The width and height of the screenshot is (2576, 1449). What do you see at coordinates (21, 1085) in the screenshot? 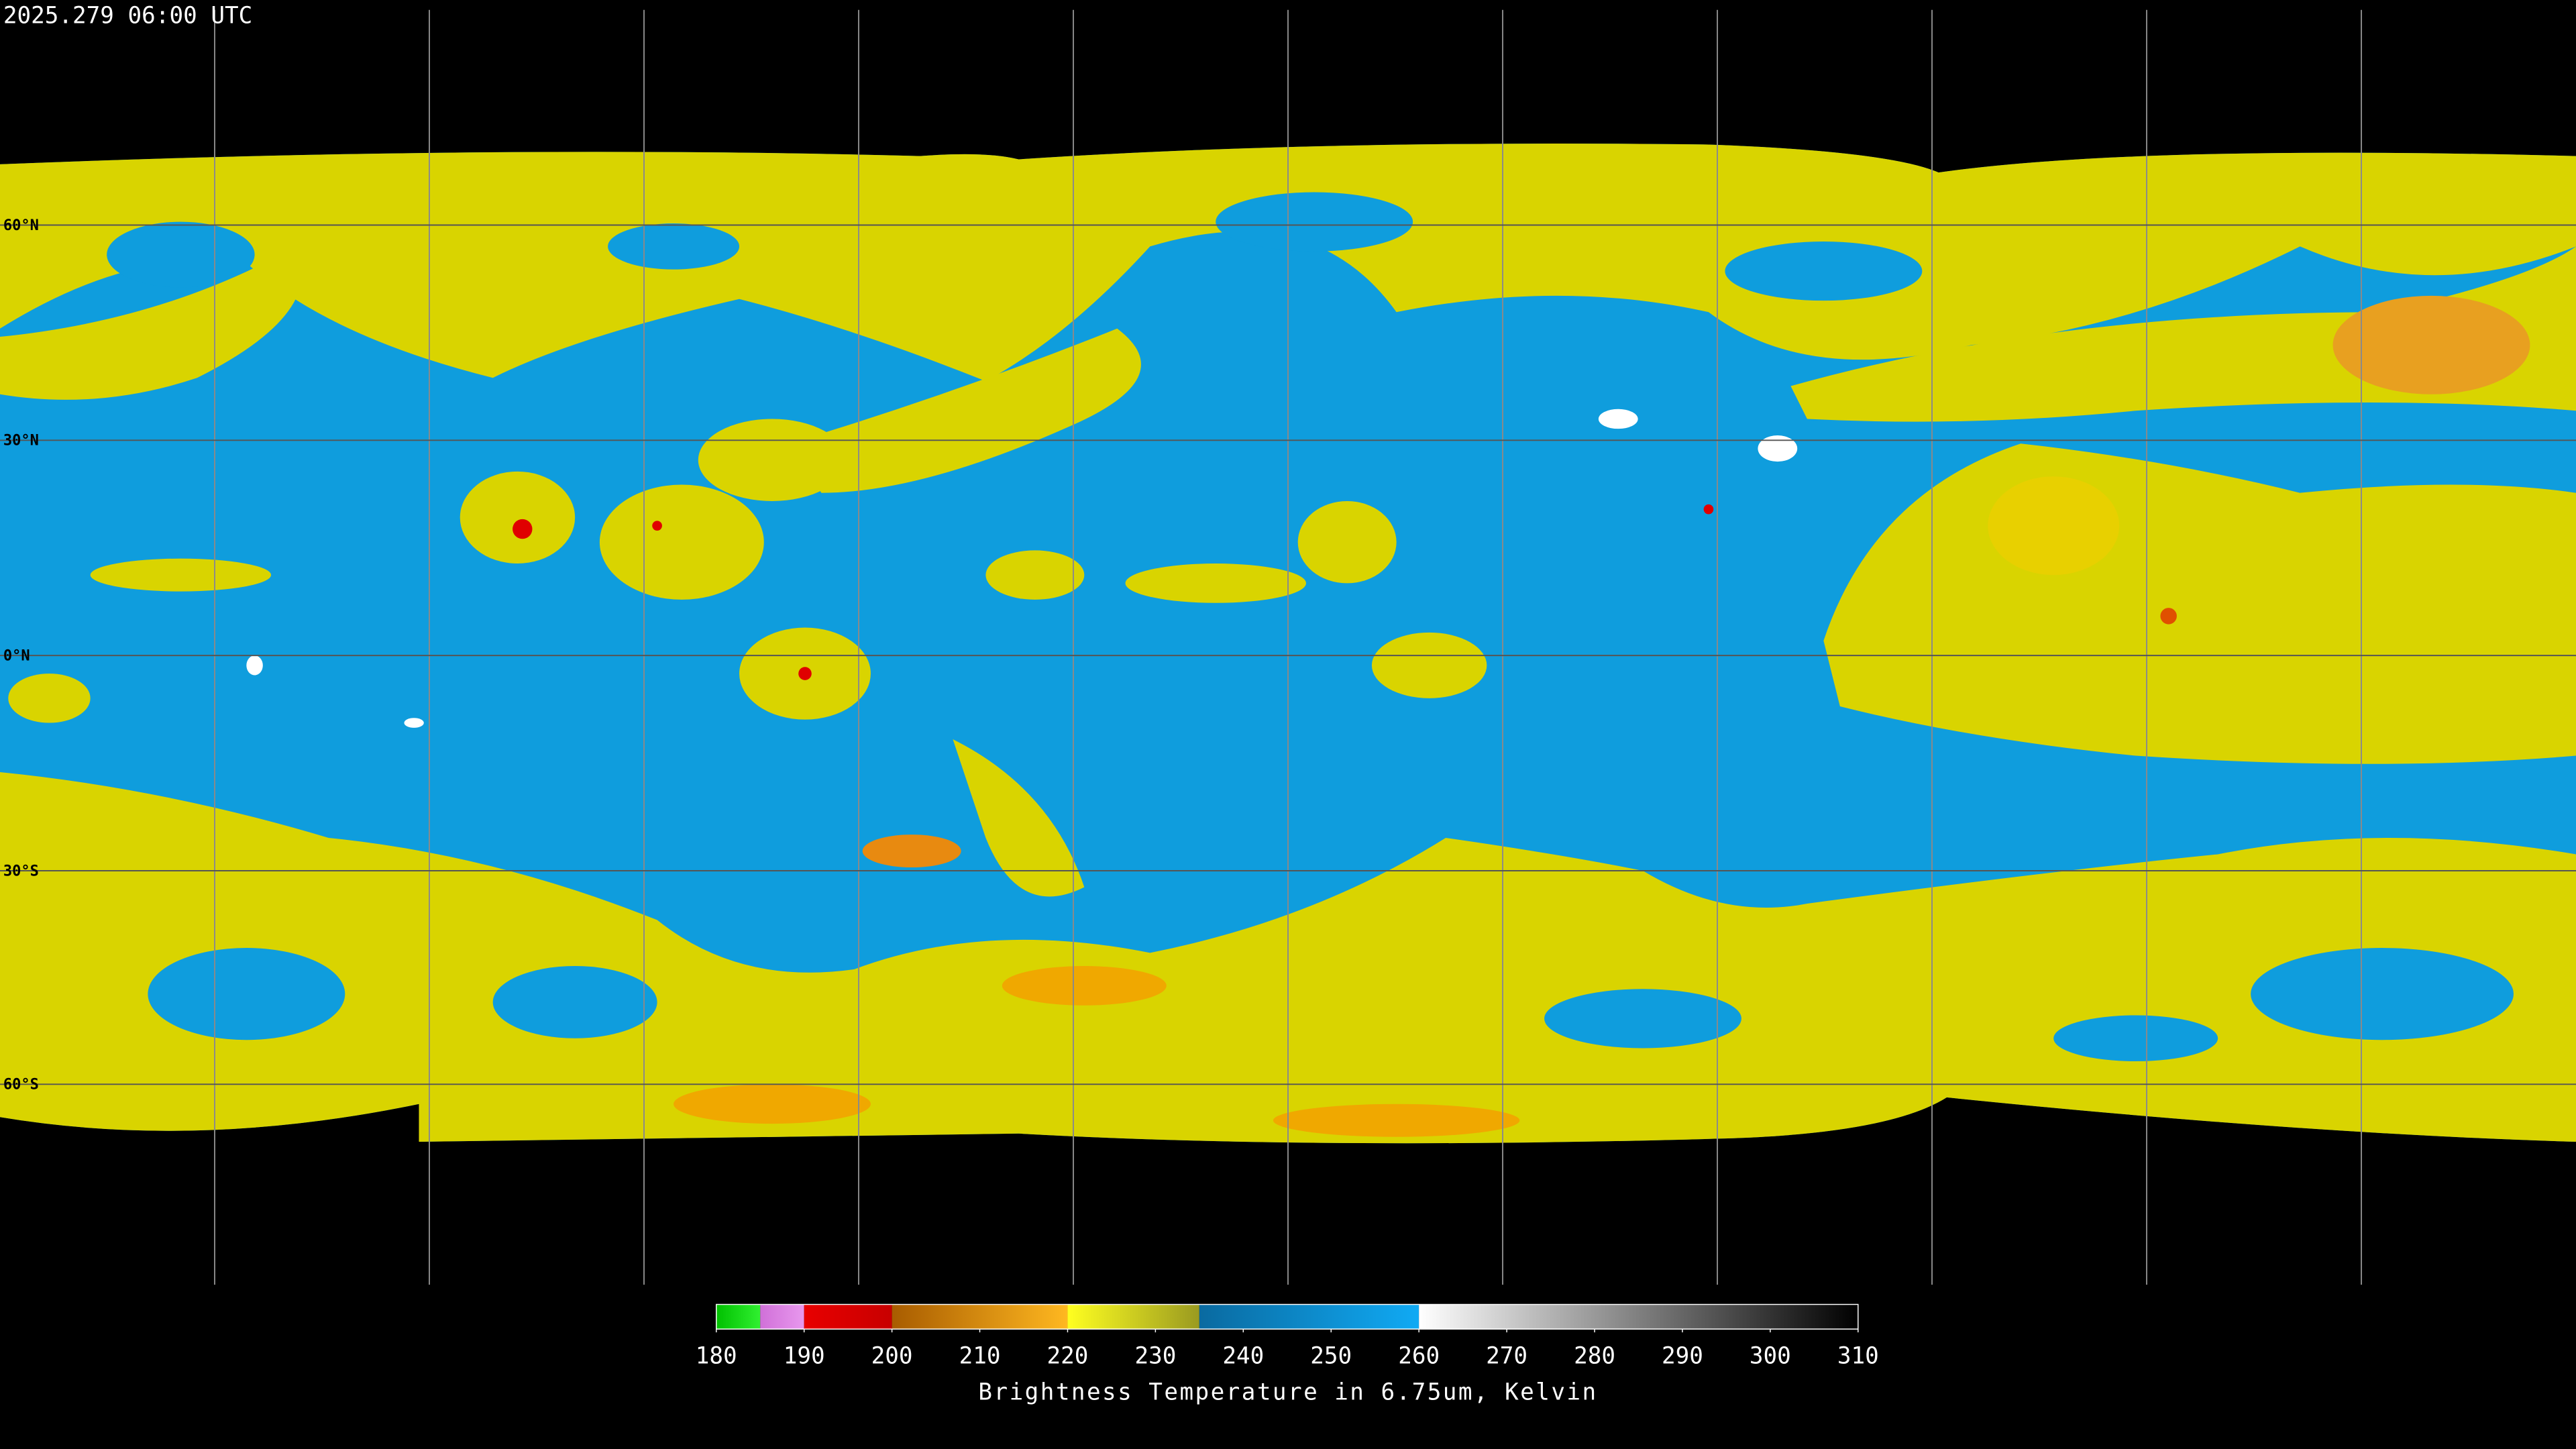
I see `latitude-label: 60°S` at bounding box center [21, 1085].